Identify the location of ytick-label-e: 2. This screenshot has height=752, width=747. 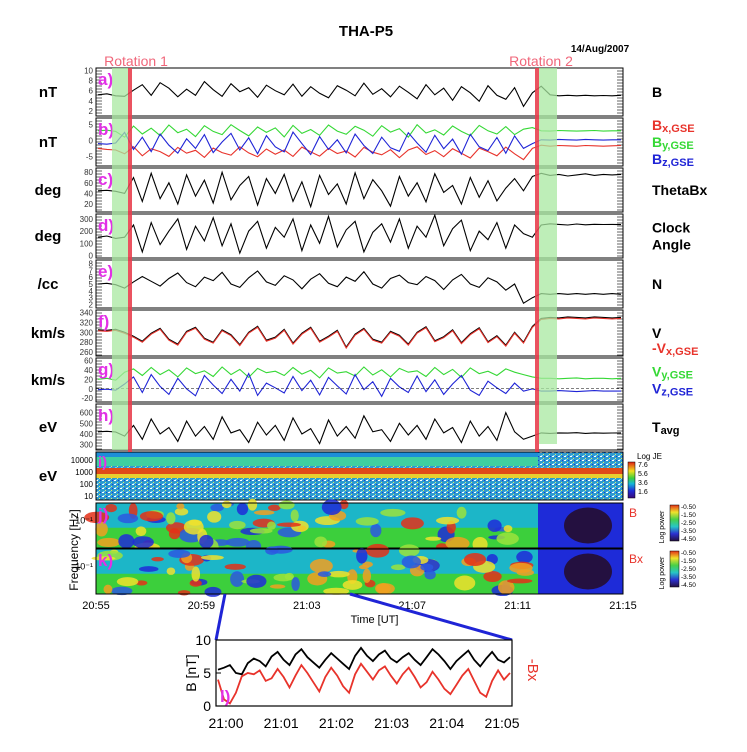
(91, 305).